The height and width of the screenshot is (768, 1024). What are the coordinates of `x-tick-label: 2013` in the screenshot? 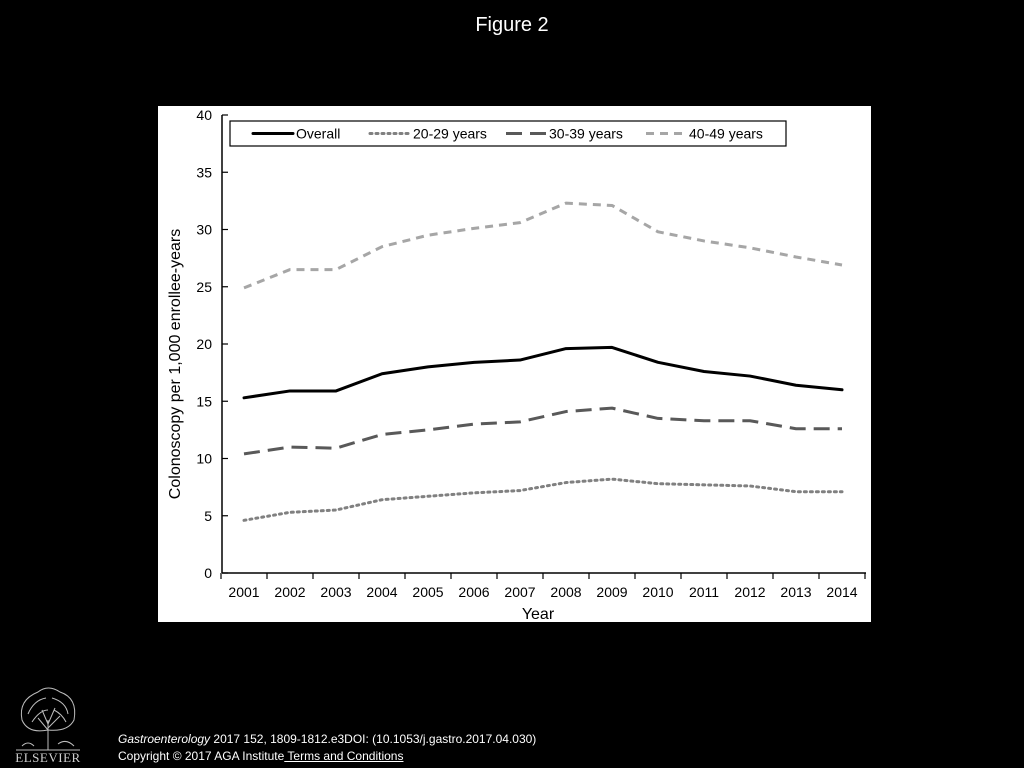 It's located at (795, 592).